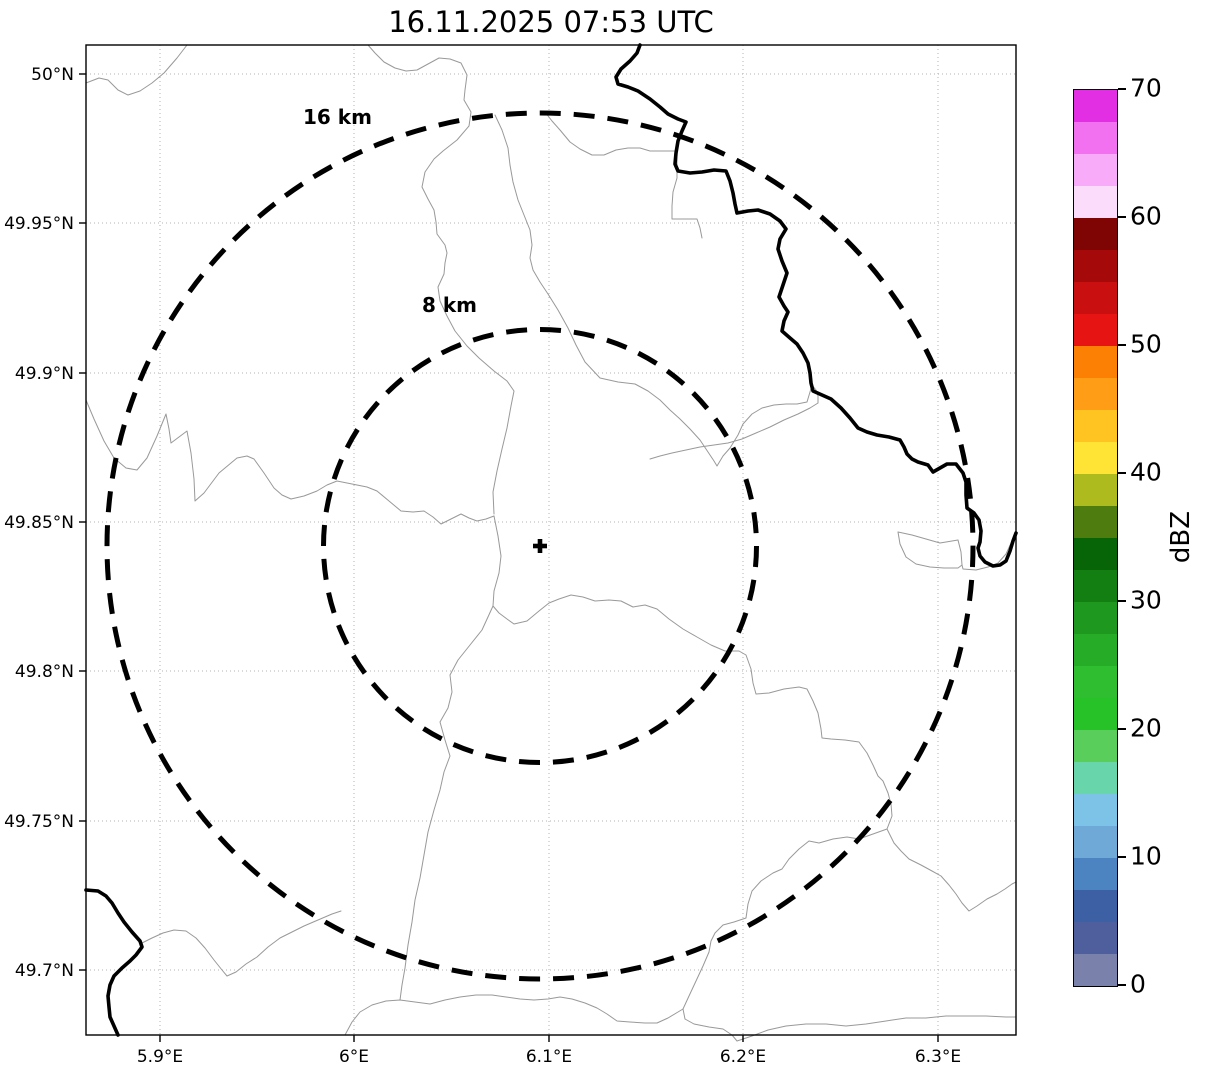 Image resolution: width=1207 pixels, height=1069 pixels. What do you see at coordinates (39, 822) in the screenshot?
I see `y-axis-tick-label: 49.75°N` at bounding box center [39, 822].